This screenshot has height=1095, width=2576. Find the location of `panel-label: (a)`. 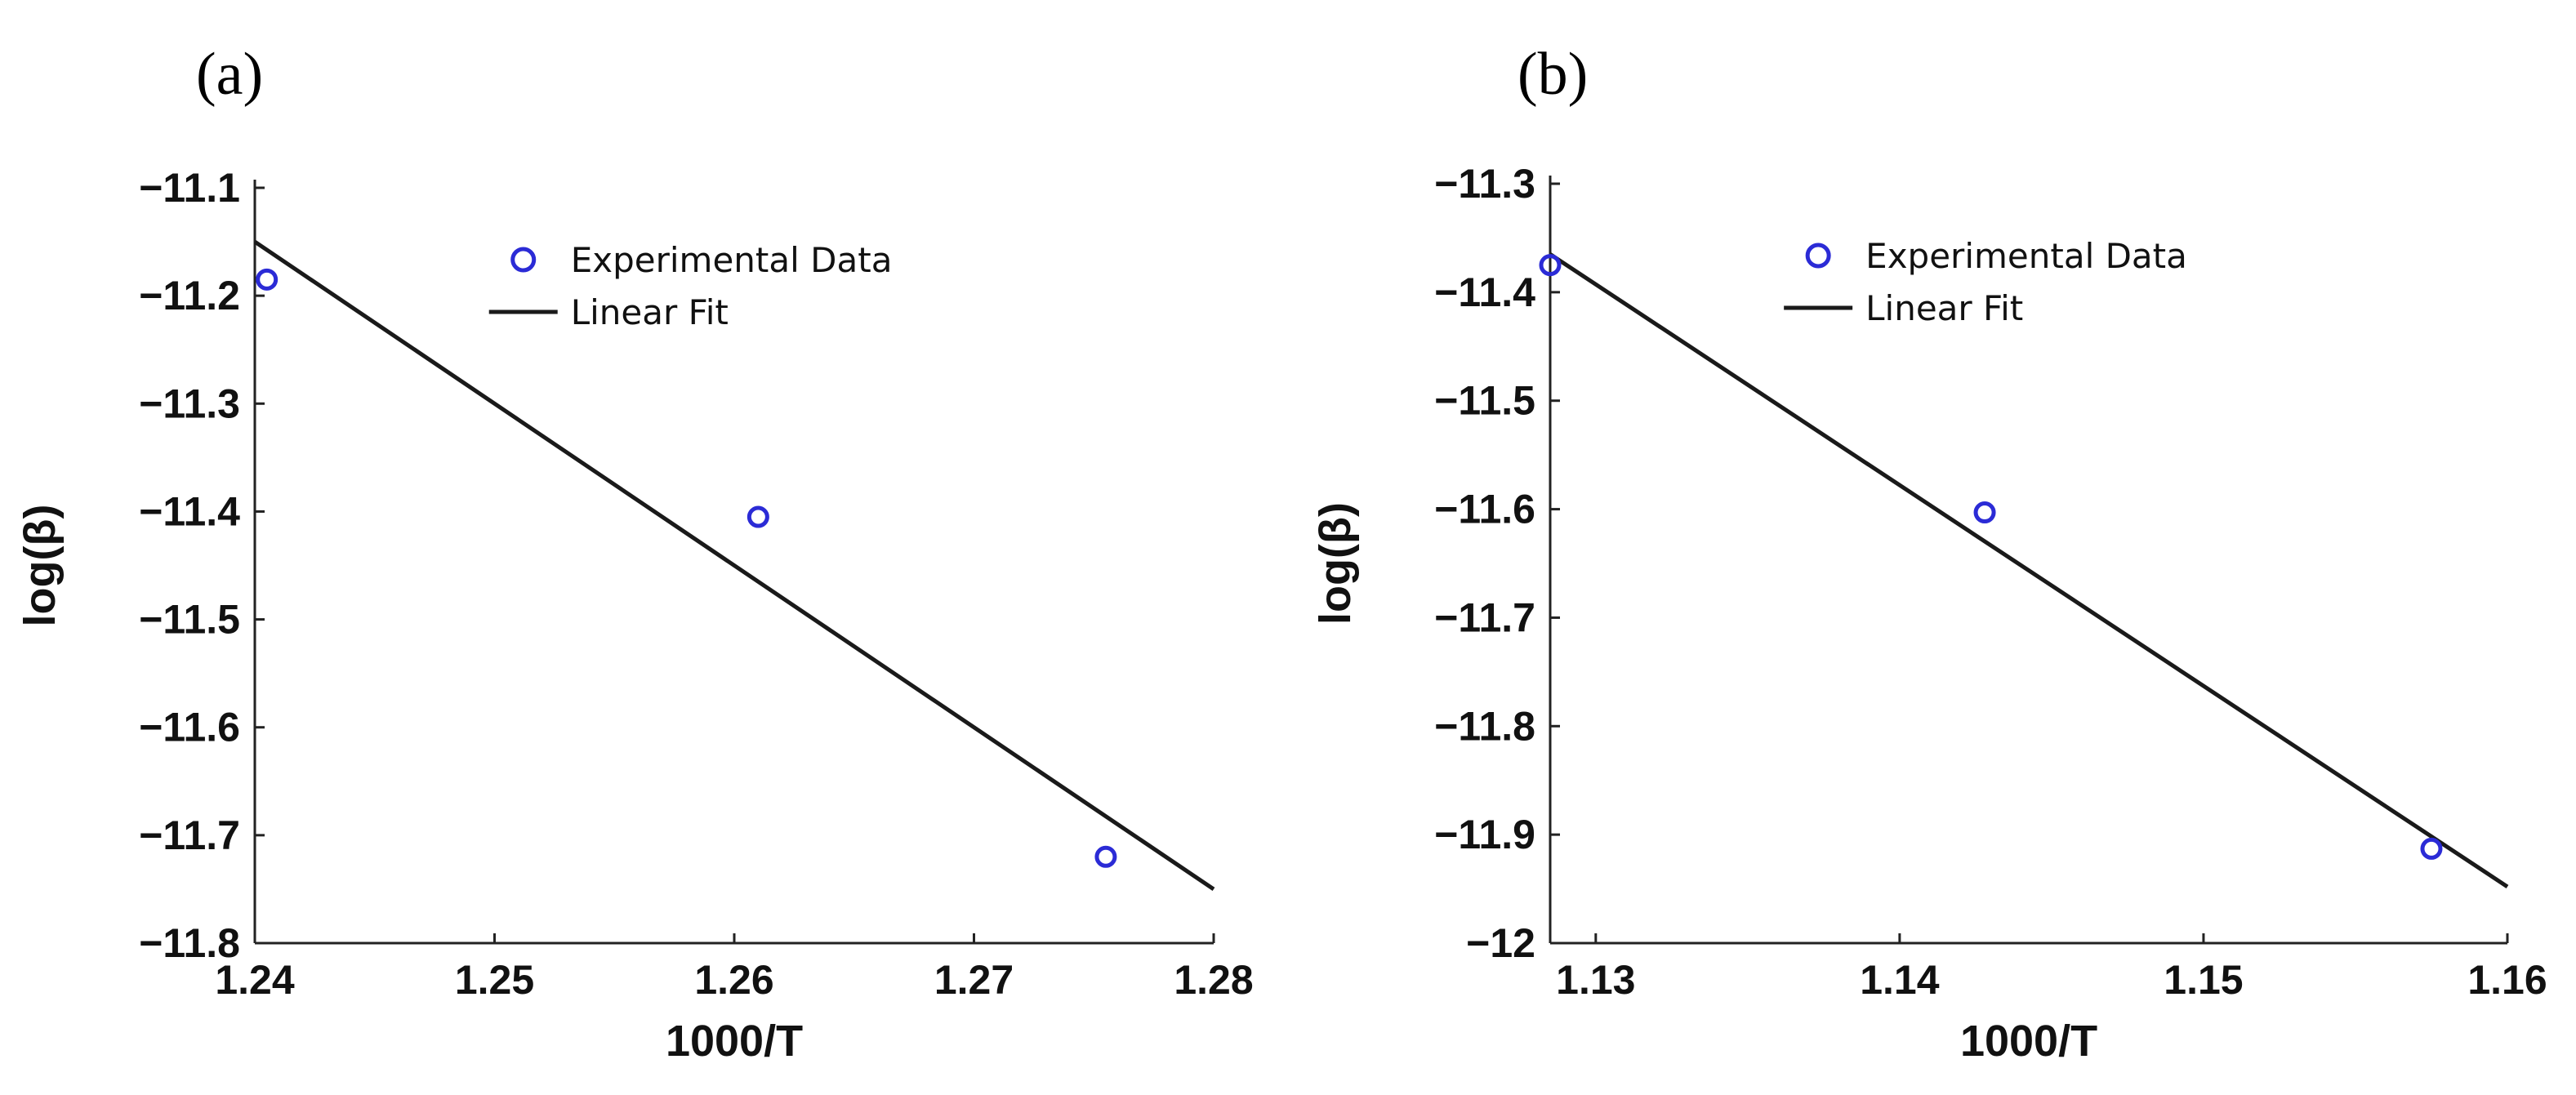

panel-label: (a) is located at coordinates (230, 74).